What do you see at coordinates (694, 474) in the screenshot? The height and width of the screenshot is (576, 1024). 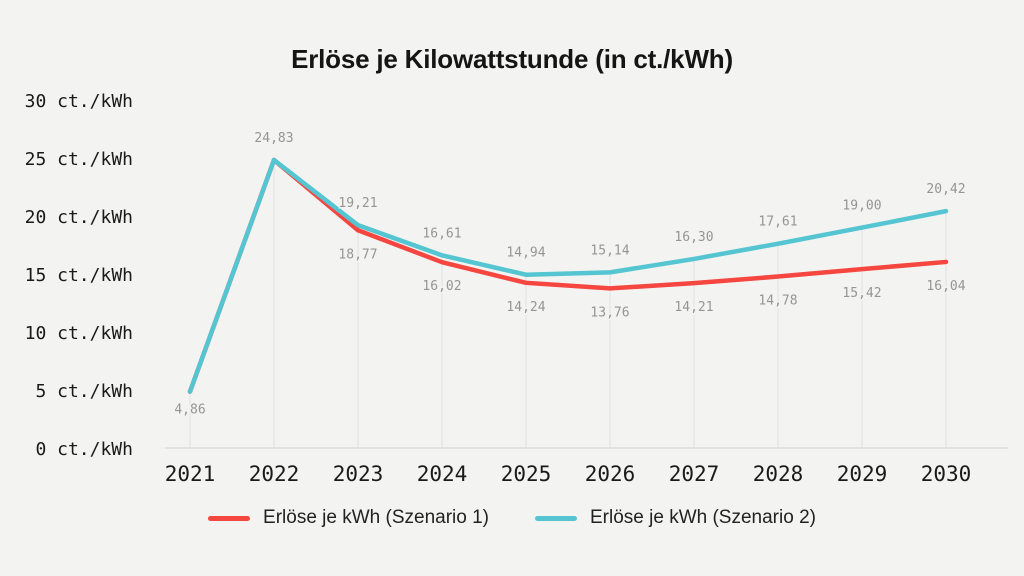 I see `x-axis-tick-label: 2027` at bounding box center [694, 474].